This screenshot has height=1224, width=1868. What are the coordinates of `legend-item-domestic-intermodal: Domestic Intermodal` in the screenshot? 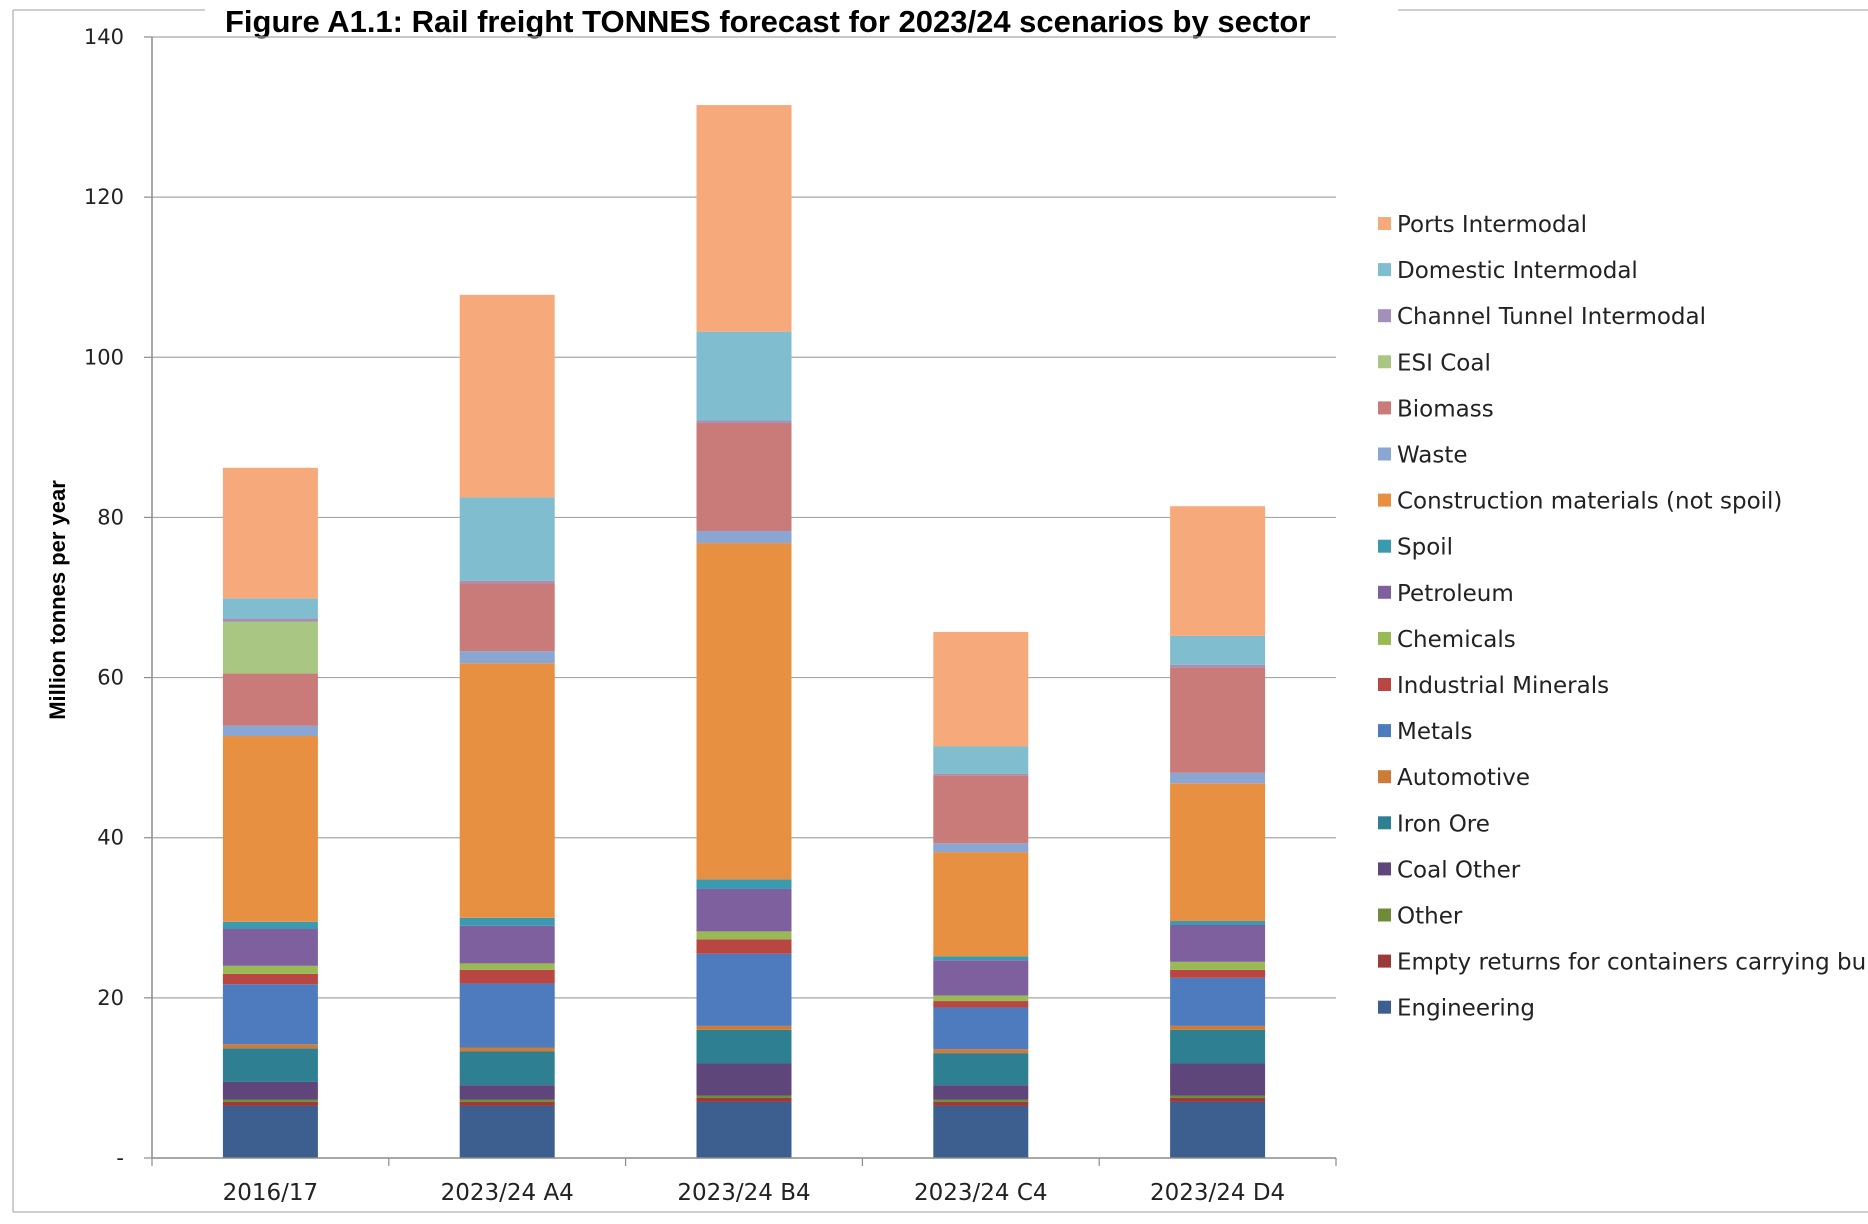 It's located at (1508, 271).